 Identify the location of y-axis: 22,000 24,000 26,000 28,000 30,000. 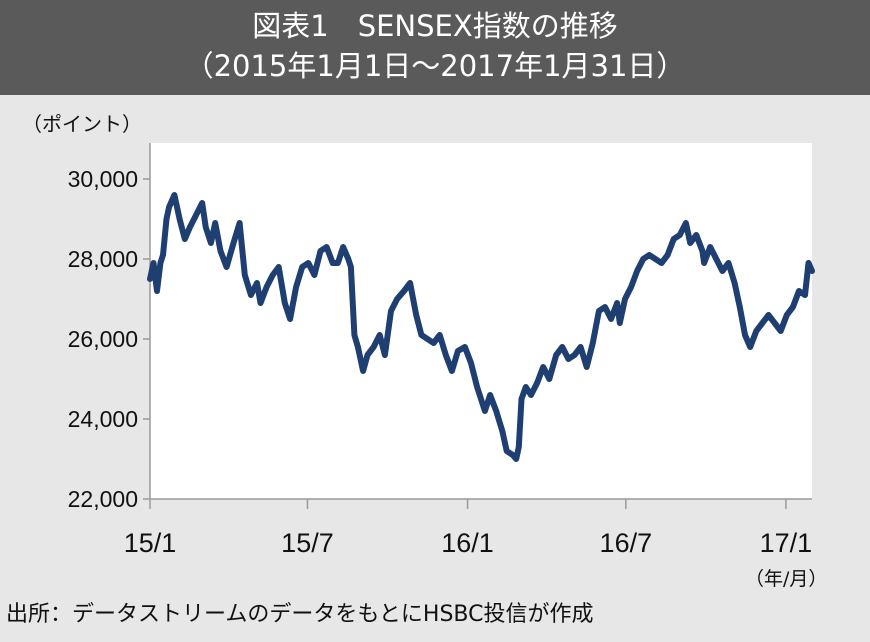
(109, 327).